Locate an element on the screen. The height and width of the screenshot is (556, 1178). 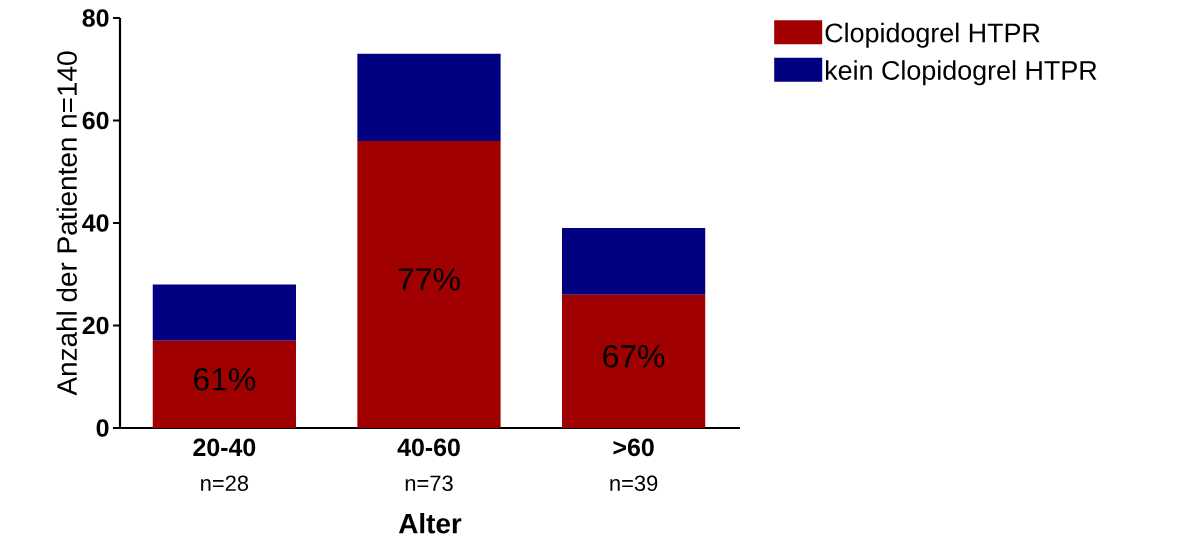
legend-label: Clopidogrel HTPR is located at coordinates (932, 35).